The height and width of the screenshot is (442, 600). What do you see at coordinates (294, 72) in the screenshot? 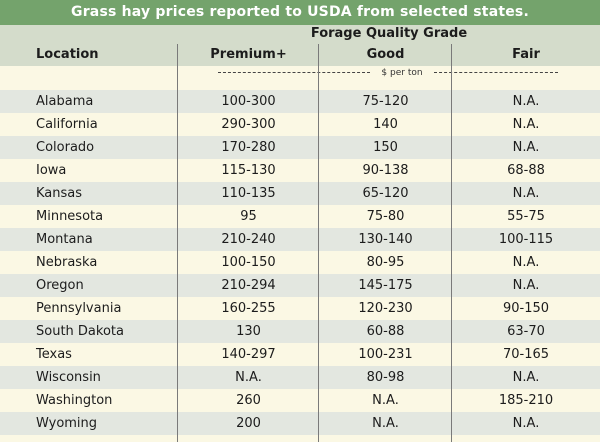
I see `units-dash-left` at bounding box center [294, 72].